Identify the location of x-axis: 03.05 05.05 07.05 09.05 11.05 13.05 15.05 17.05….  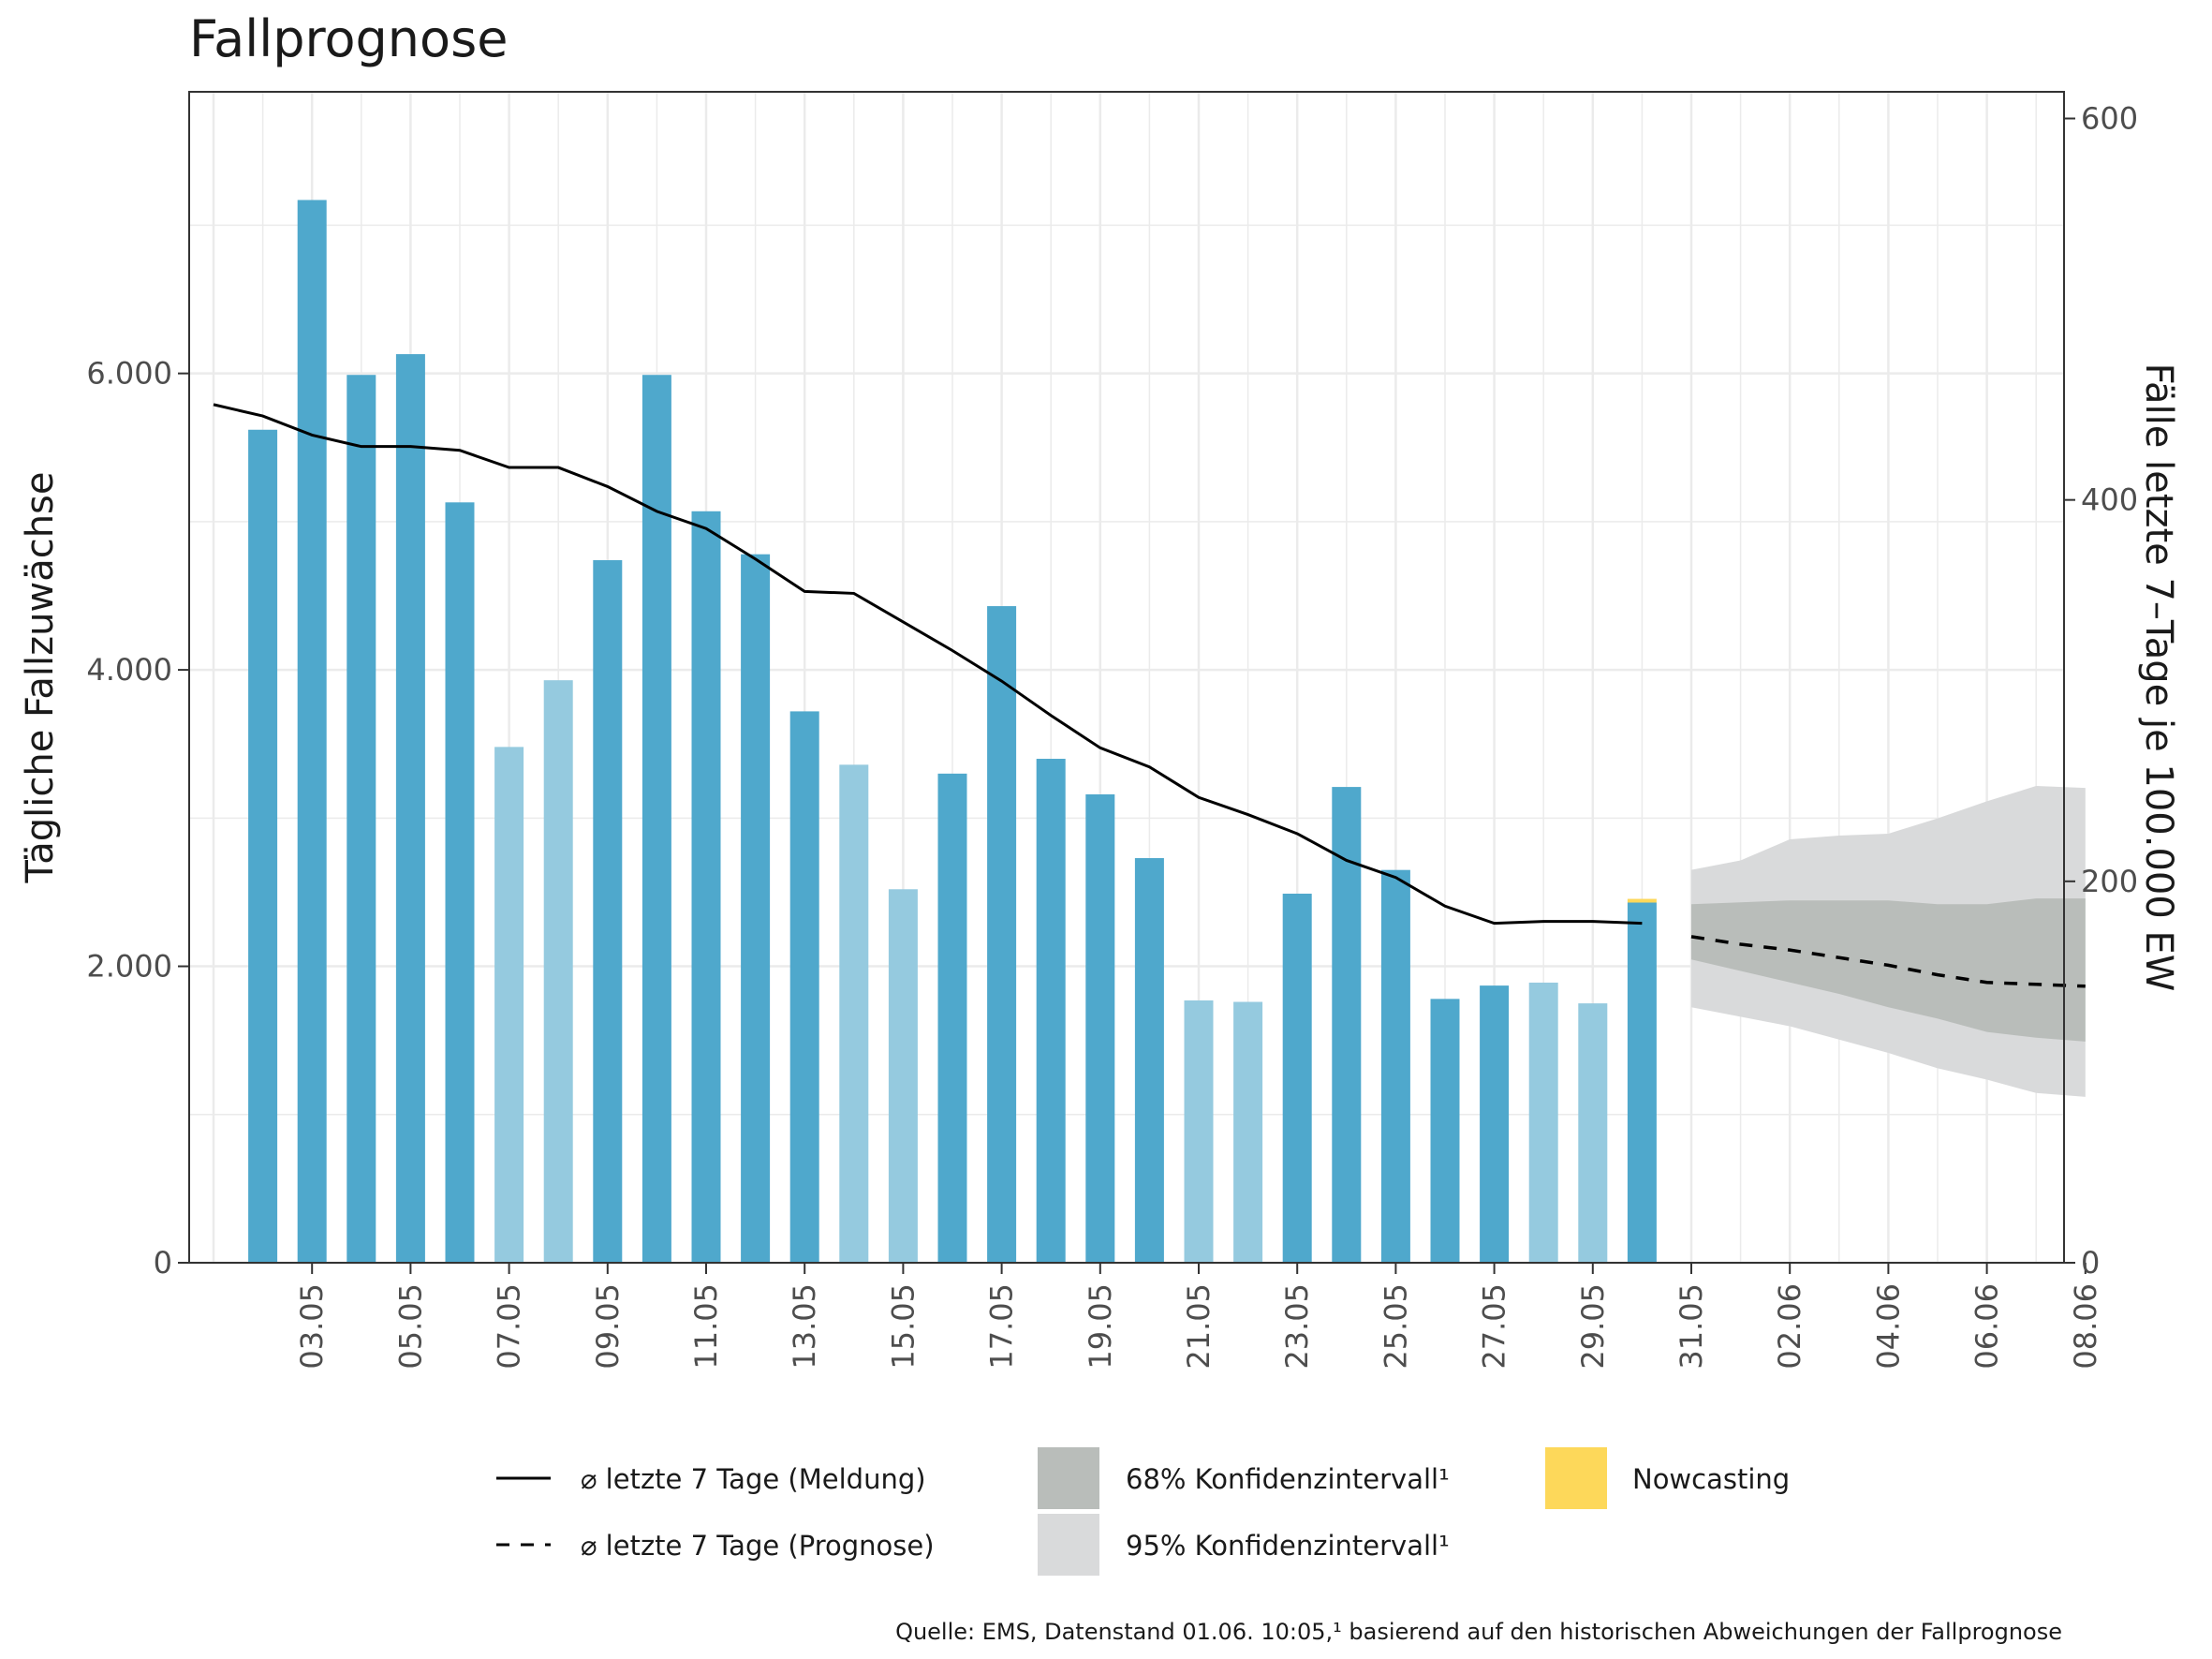
(1199, 1316).